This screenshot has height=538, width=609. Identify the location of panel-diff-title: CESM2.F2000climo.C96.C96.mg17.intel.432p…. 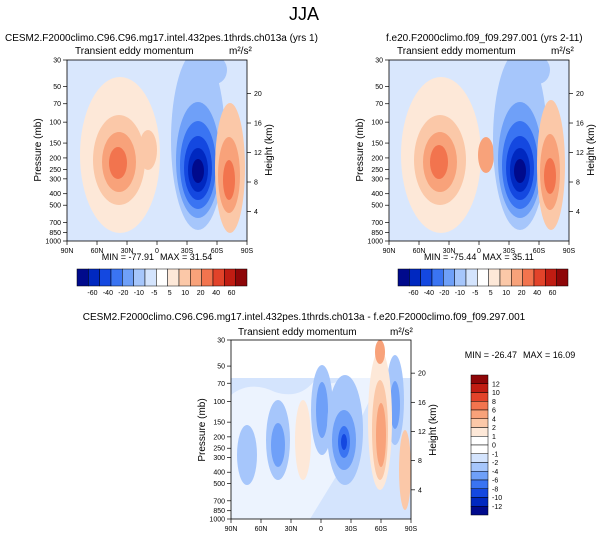
(304, 317).